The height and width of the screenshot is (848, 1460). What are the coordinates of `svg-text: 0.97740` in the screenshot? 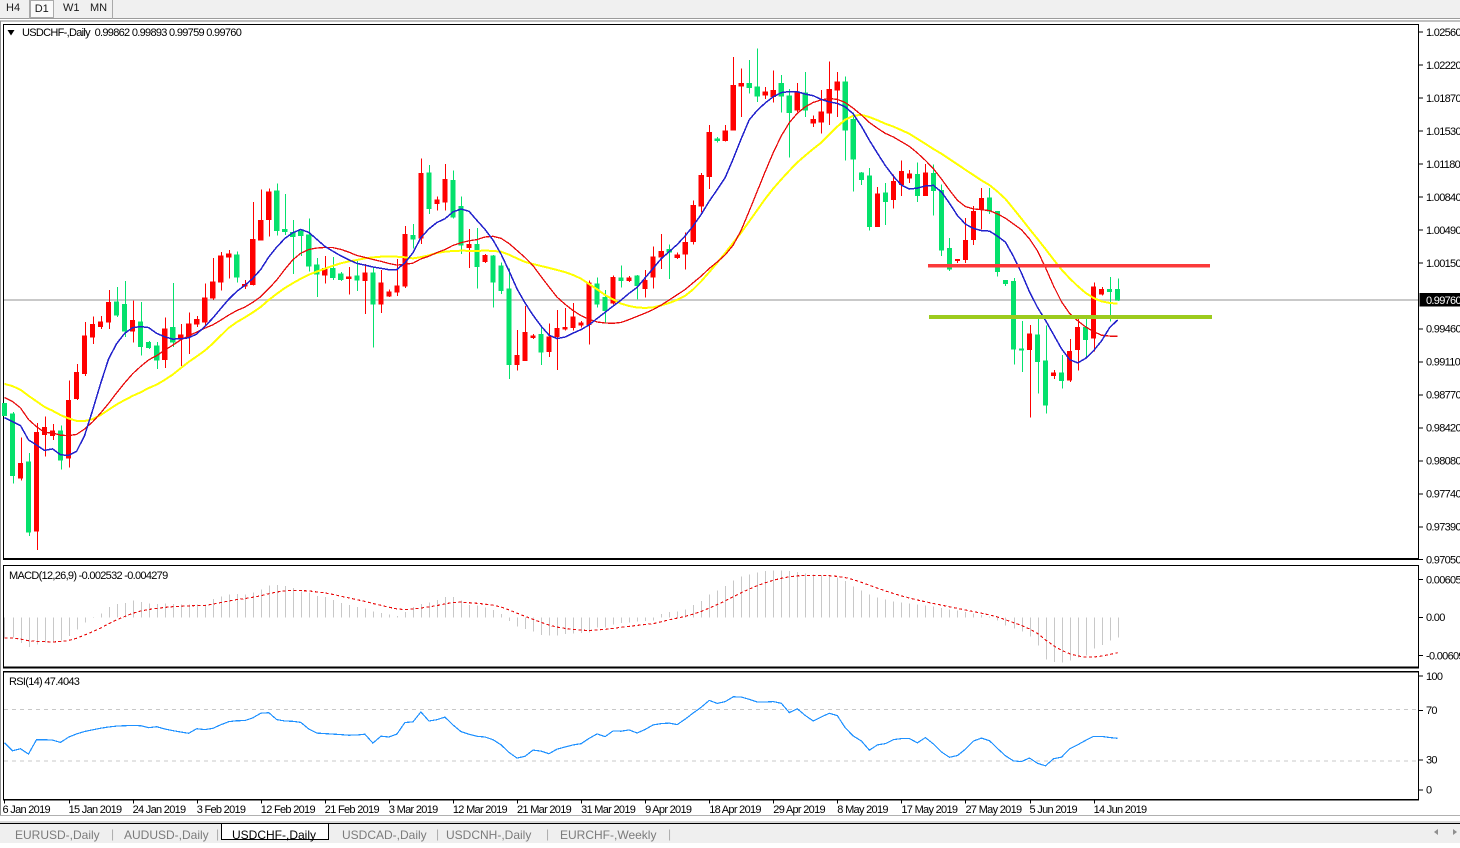 It's located at (1443, 495).